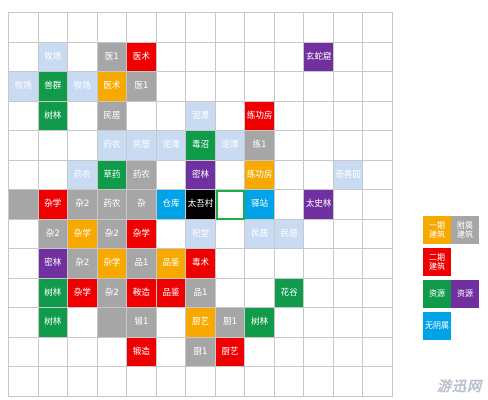  What do you see at coordinates (348, 175) in the screenshot?
I see `tile-奇香园: 奇香园` at bounding box center [348, 175].